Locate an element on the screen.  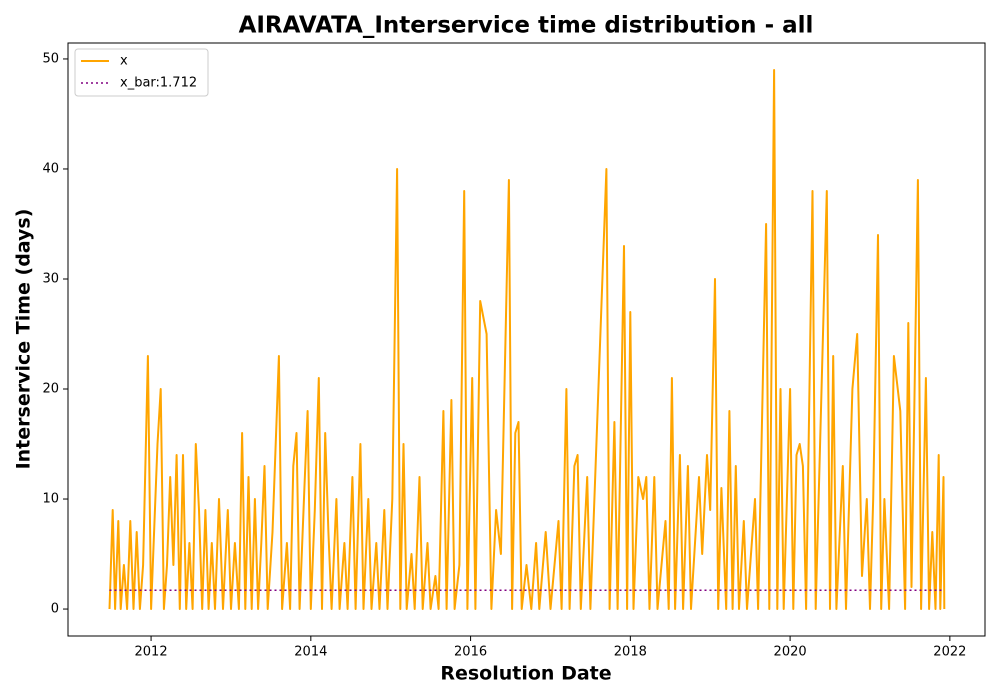
x-tick-label: 2022 is located at coordinates (949, 652).